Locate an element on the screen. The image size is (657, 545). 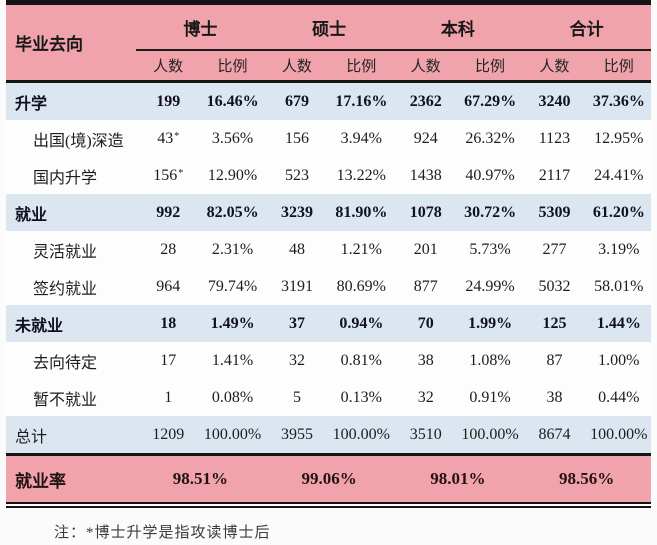
column-group-phd: 博士 is located at coordinates (200, 28).